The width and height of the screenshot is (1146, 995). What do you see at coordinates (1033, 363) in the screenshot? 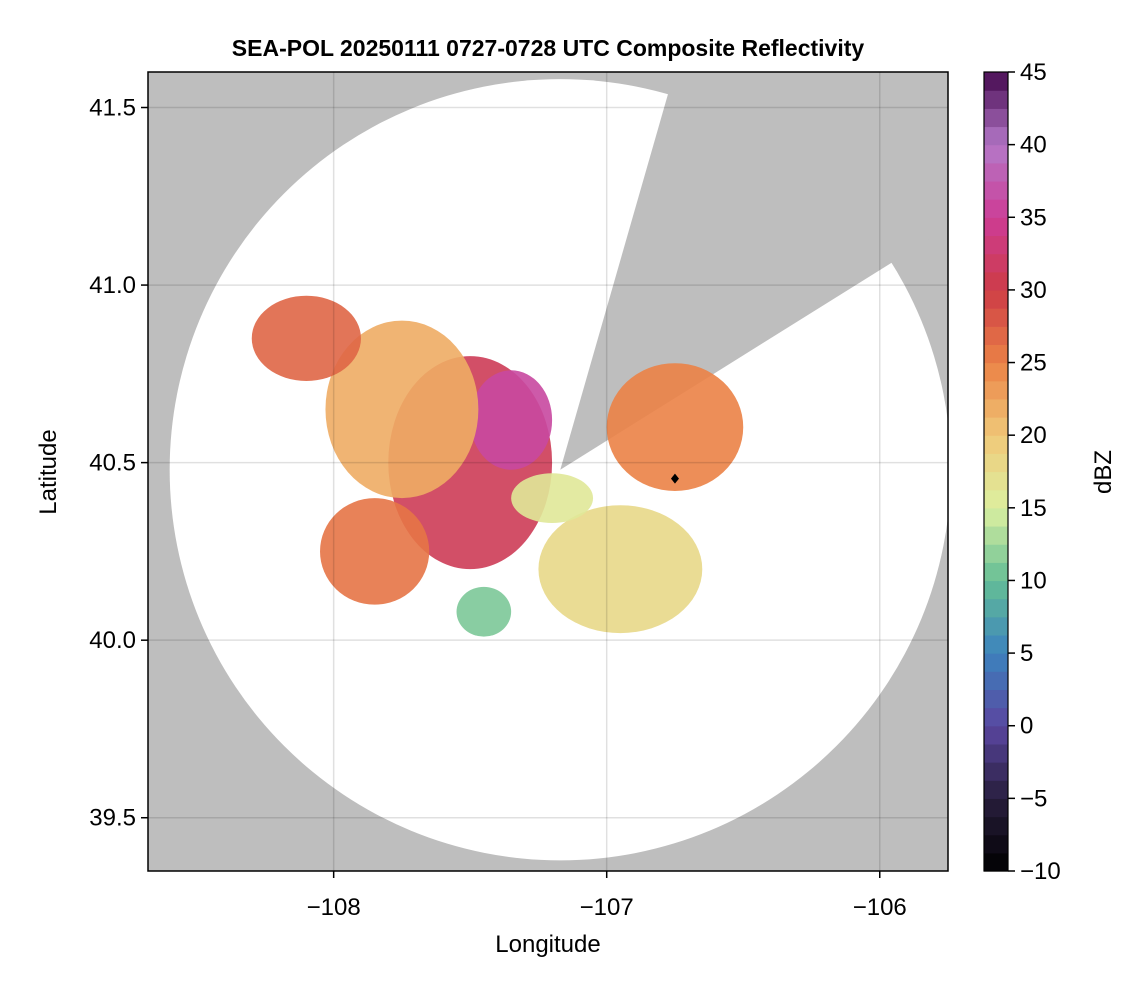
I see `colorbar-tick-label: 25` at bounding box center [1033, 363].